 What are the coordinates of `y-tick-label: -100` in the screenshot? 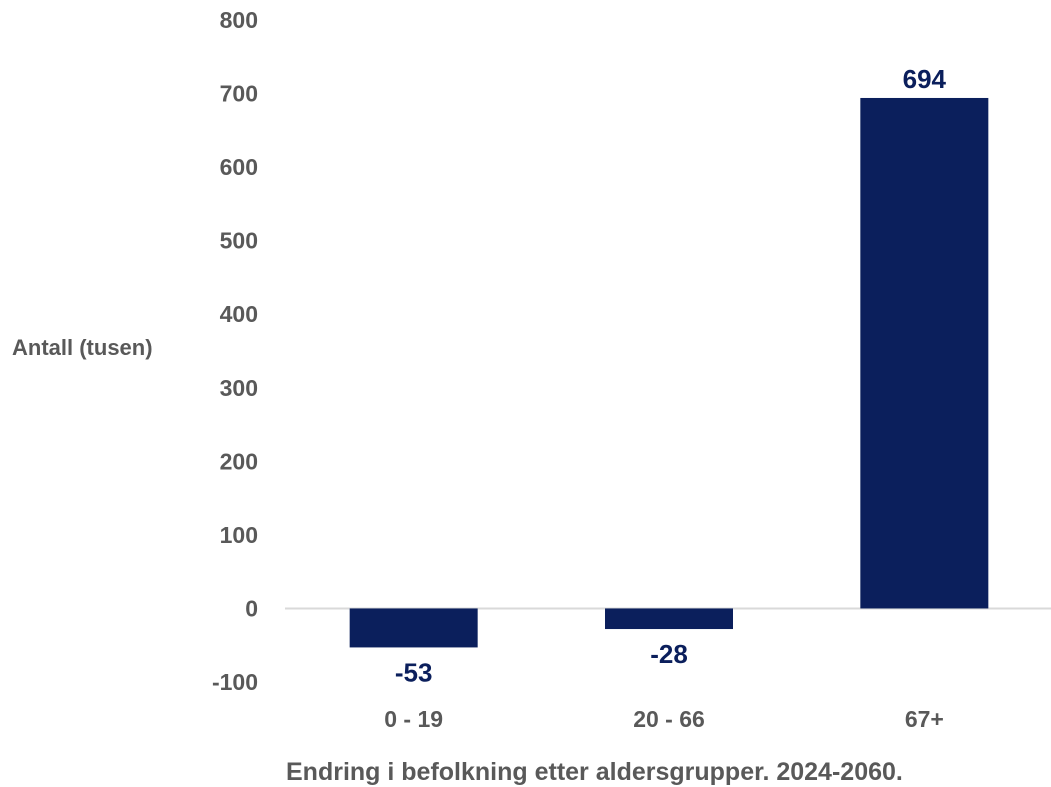 It's located at (235, 682).